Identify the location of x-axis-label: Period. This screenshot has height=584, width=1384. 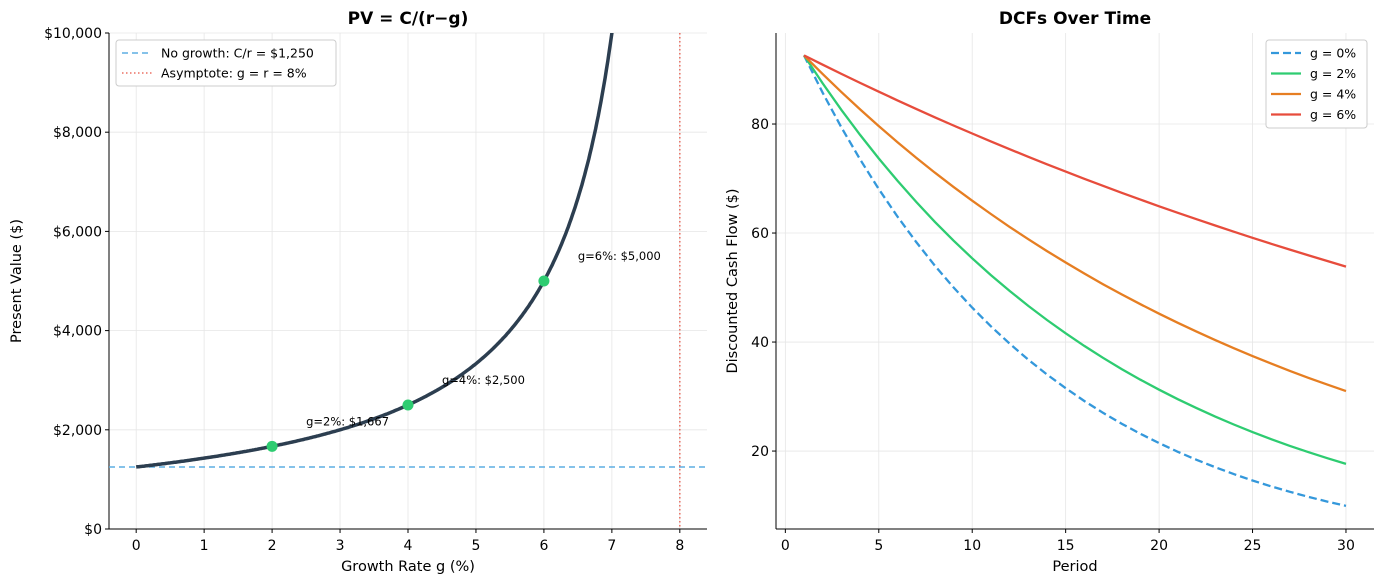
(1074, 567).